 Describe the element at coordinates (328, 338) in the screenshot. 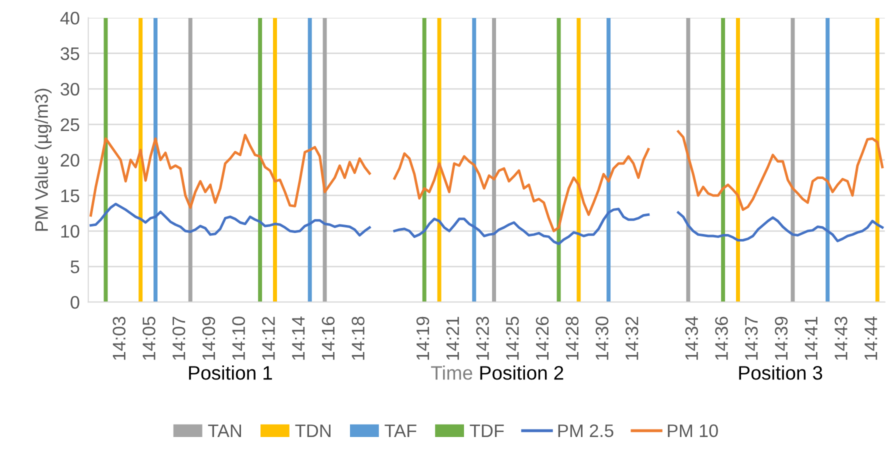

I see `x-tick-label: 14:16` at that location.